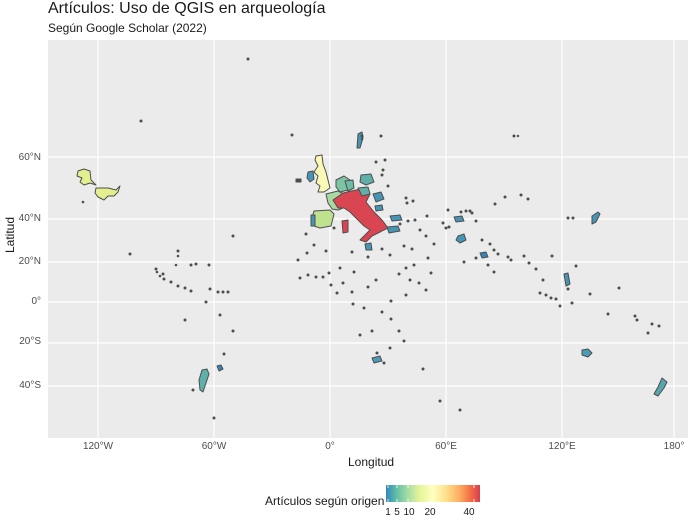 The image size is (700, 521). Describe the element at coordinates (322, 173) in the screenshot. I see `region-uk` at that location.